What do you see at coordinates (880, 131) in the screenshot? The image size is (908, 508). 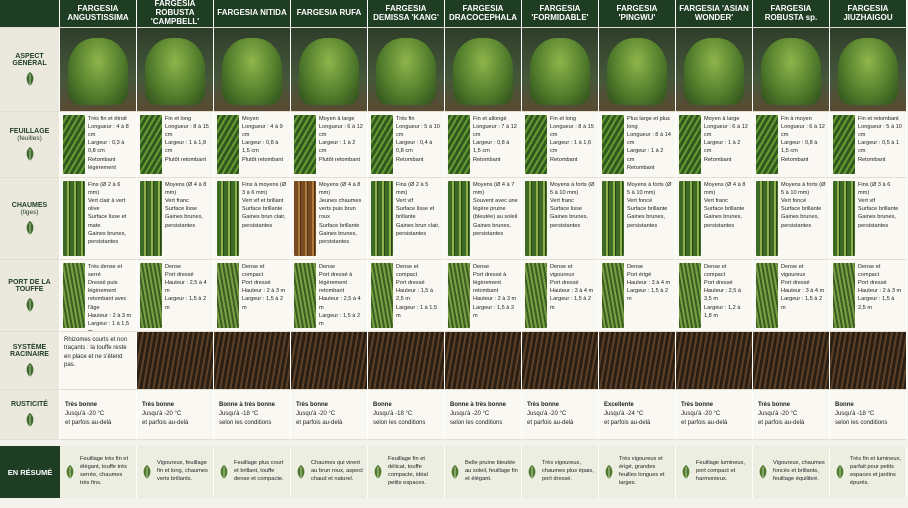 I see `feuillage-line: Longueur : 5 à 10 cm` at bounding box center [880, 131].